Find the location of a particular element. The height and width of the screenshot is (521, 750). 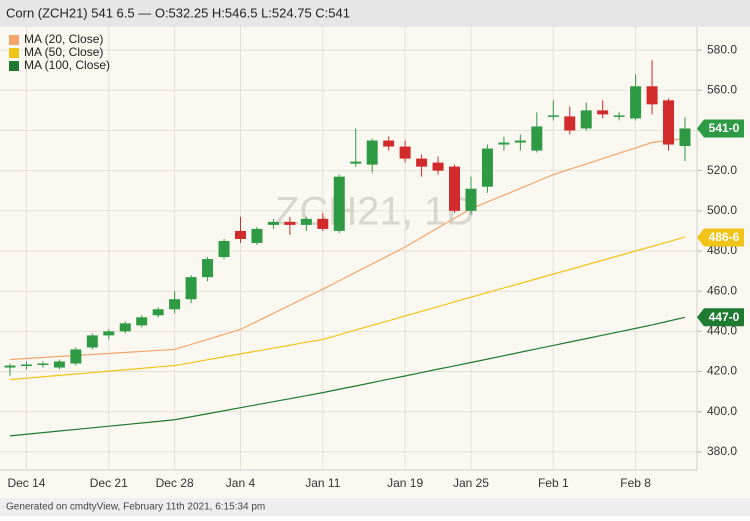

x-tick-label: Feb 8 is located at coordinates (635, 483).